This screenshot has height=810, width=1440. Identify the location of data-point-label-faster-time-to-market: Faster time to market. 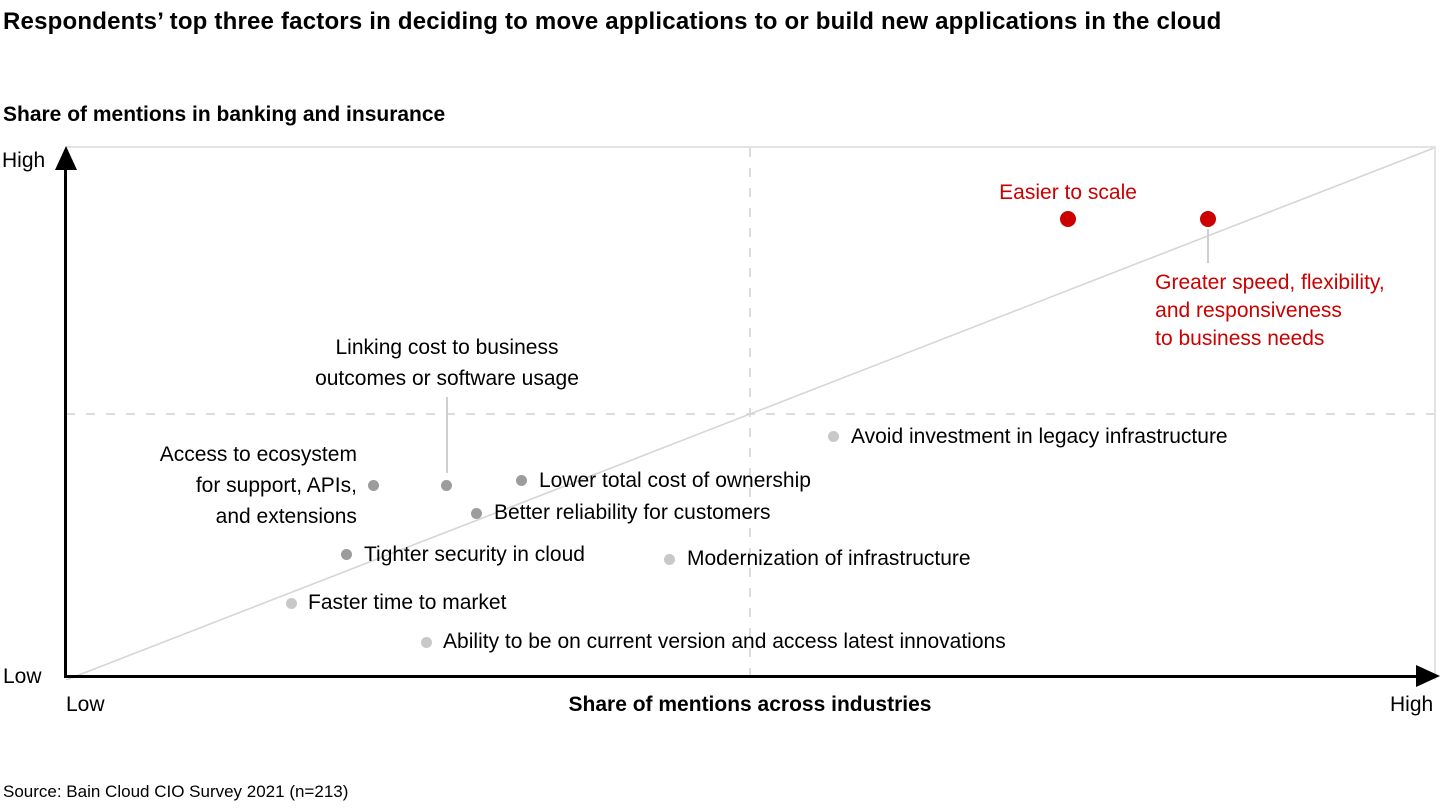
(407, 603).